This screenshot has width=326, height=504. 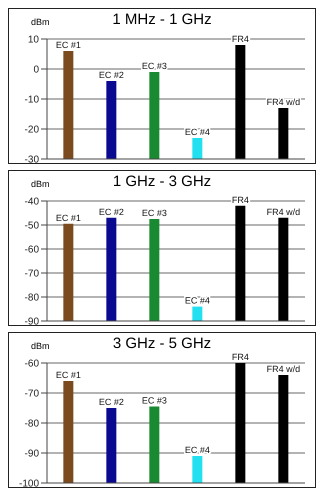 What do you see at coordinates (197, 450) in the screenshot?
I see `category-label: EC #4` at bounding box center [197, 450].